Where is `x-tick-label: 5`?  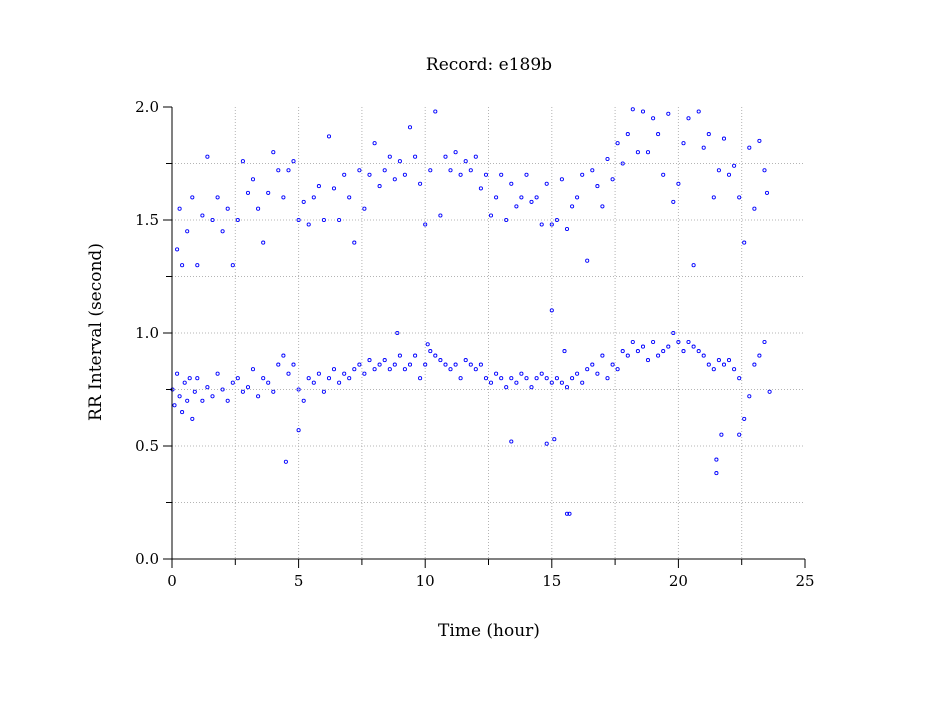
x-tick-label: 5 is located at coordinates (299, 581).